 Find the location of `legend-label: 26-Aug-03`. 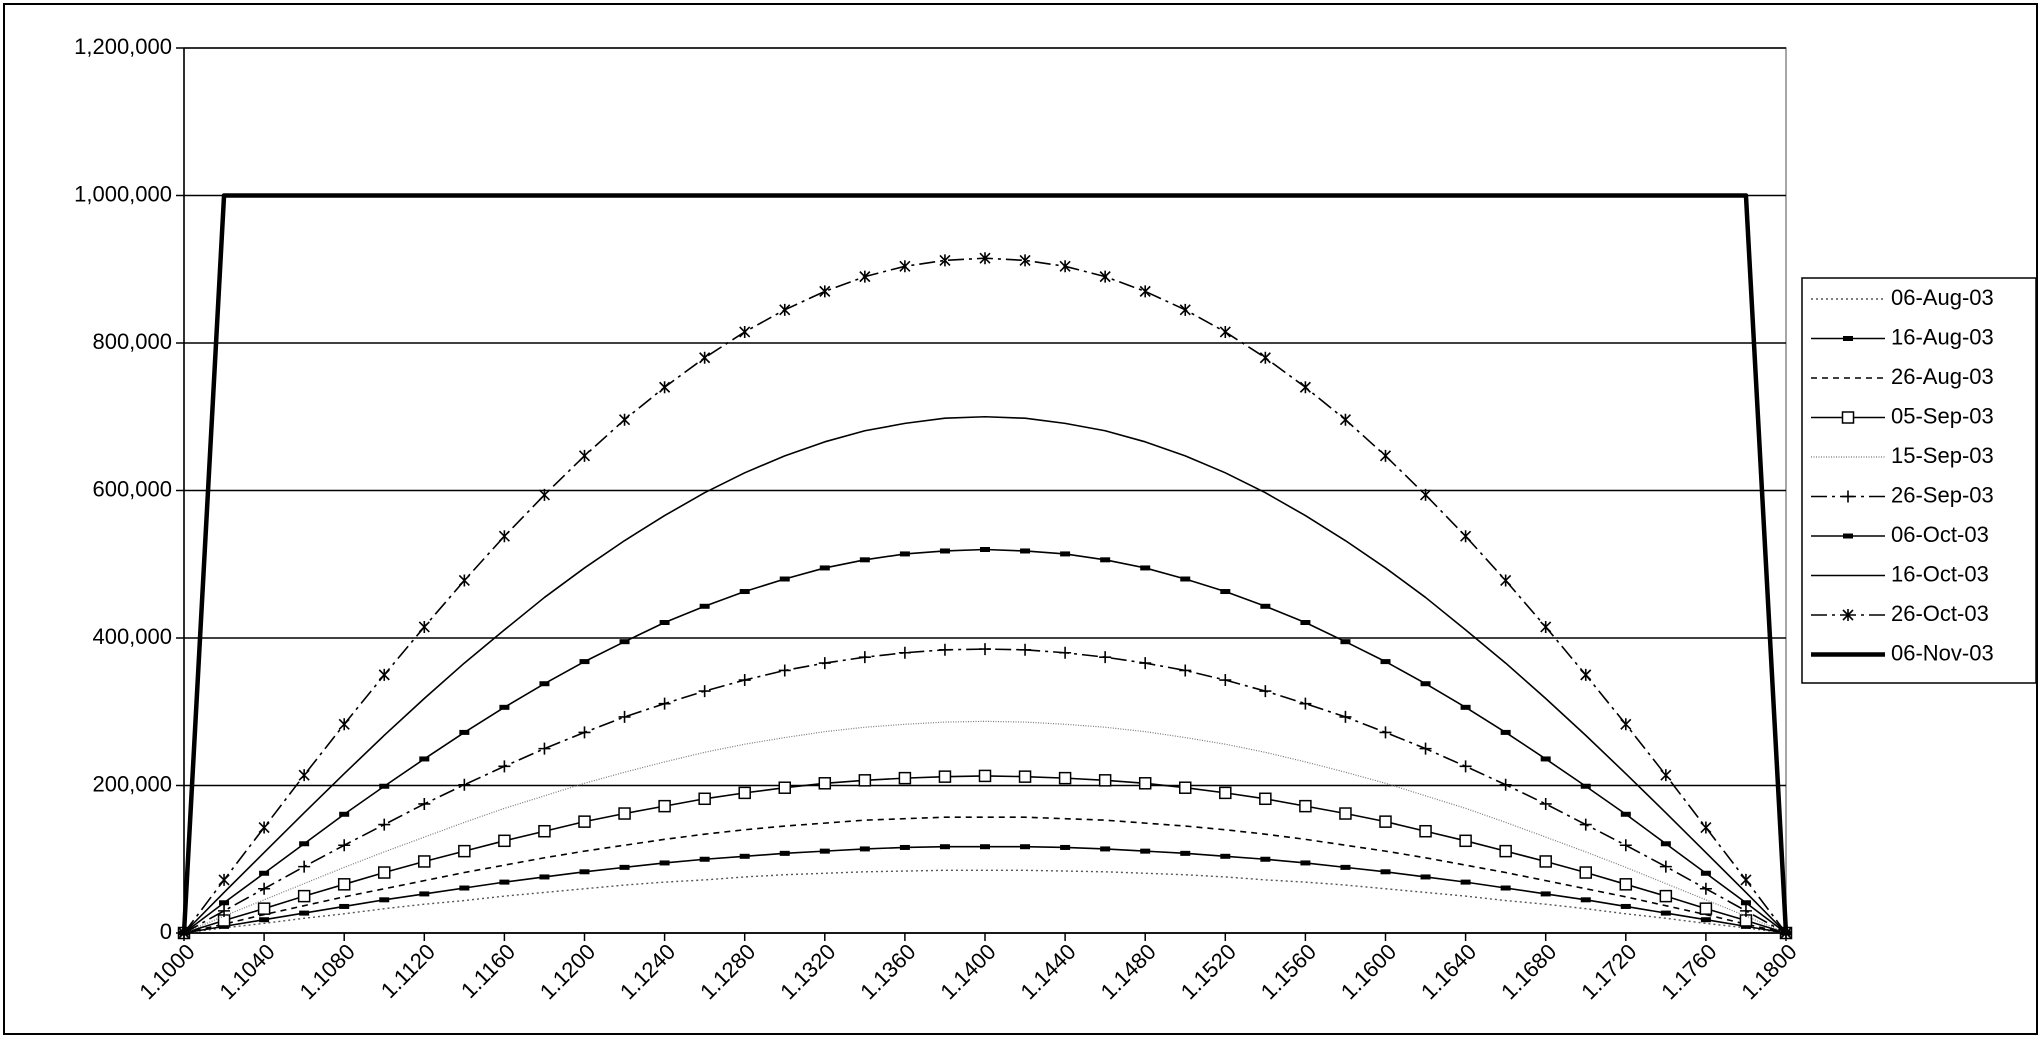

legend-label: 26-Aug-03 is located at coordinates (1942, 376).